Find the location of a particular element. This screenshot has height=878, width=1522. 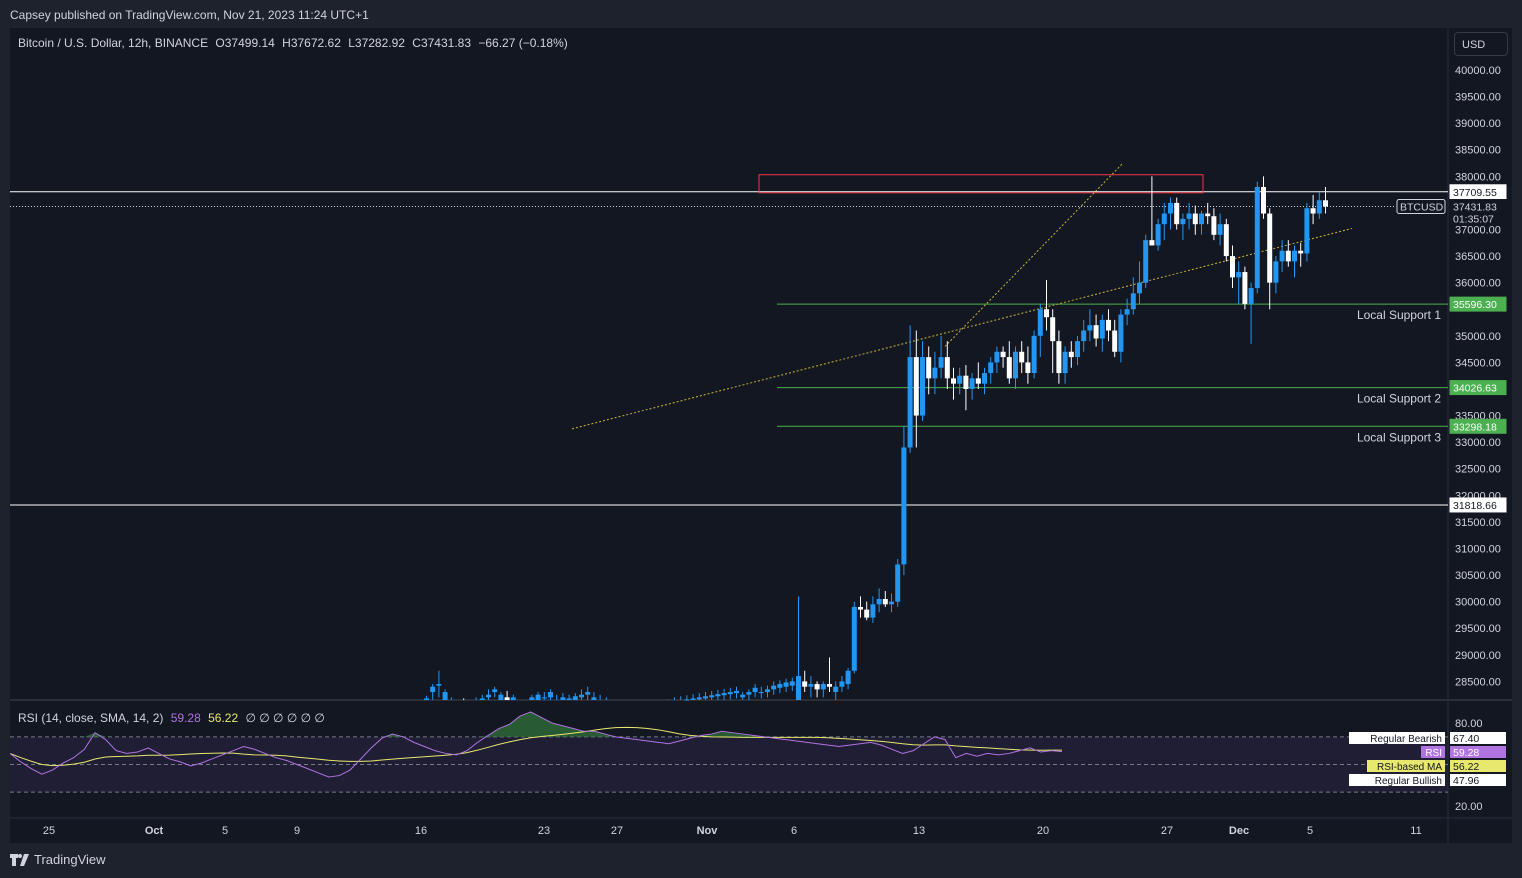

rsi-ma-line is located at coordinates (536, 746).